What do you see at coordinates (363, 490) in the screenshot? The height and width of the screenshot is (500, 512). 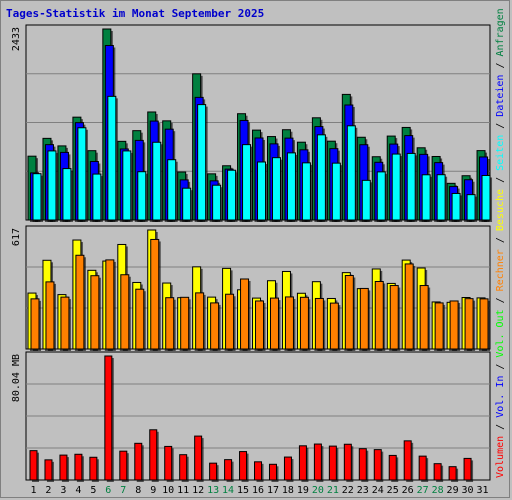 I see `x-tick-label-23: 23` at bounding box center [363, 490].